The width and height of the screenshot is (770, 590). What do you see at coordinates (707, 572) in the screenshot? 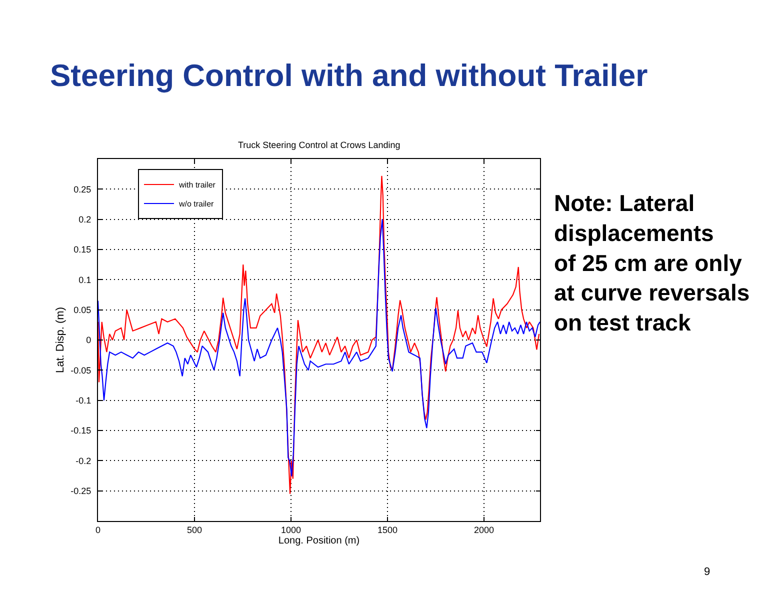
I see `text: 9` at bounding box center [707, 572].